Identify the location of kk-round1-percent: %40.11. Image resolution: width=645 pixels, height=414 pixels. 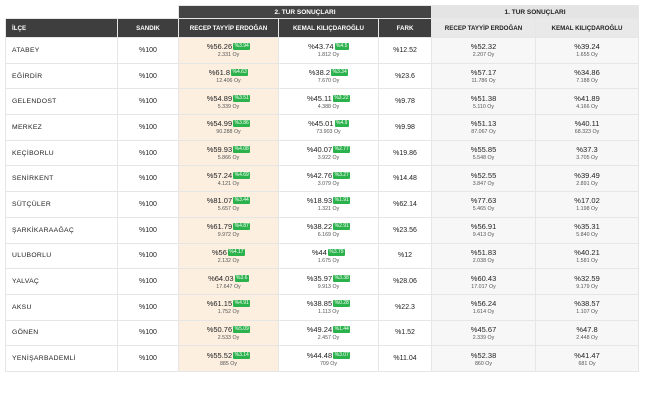
(587, 124).